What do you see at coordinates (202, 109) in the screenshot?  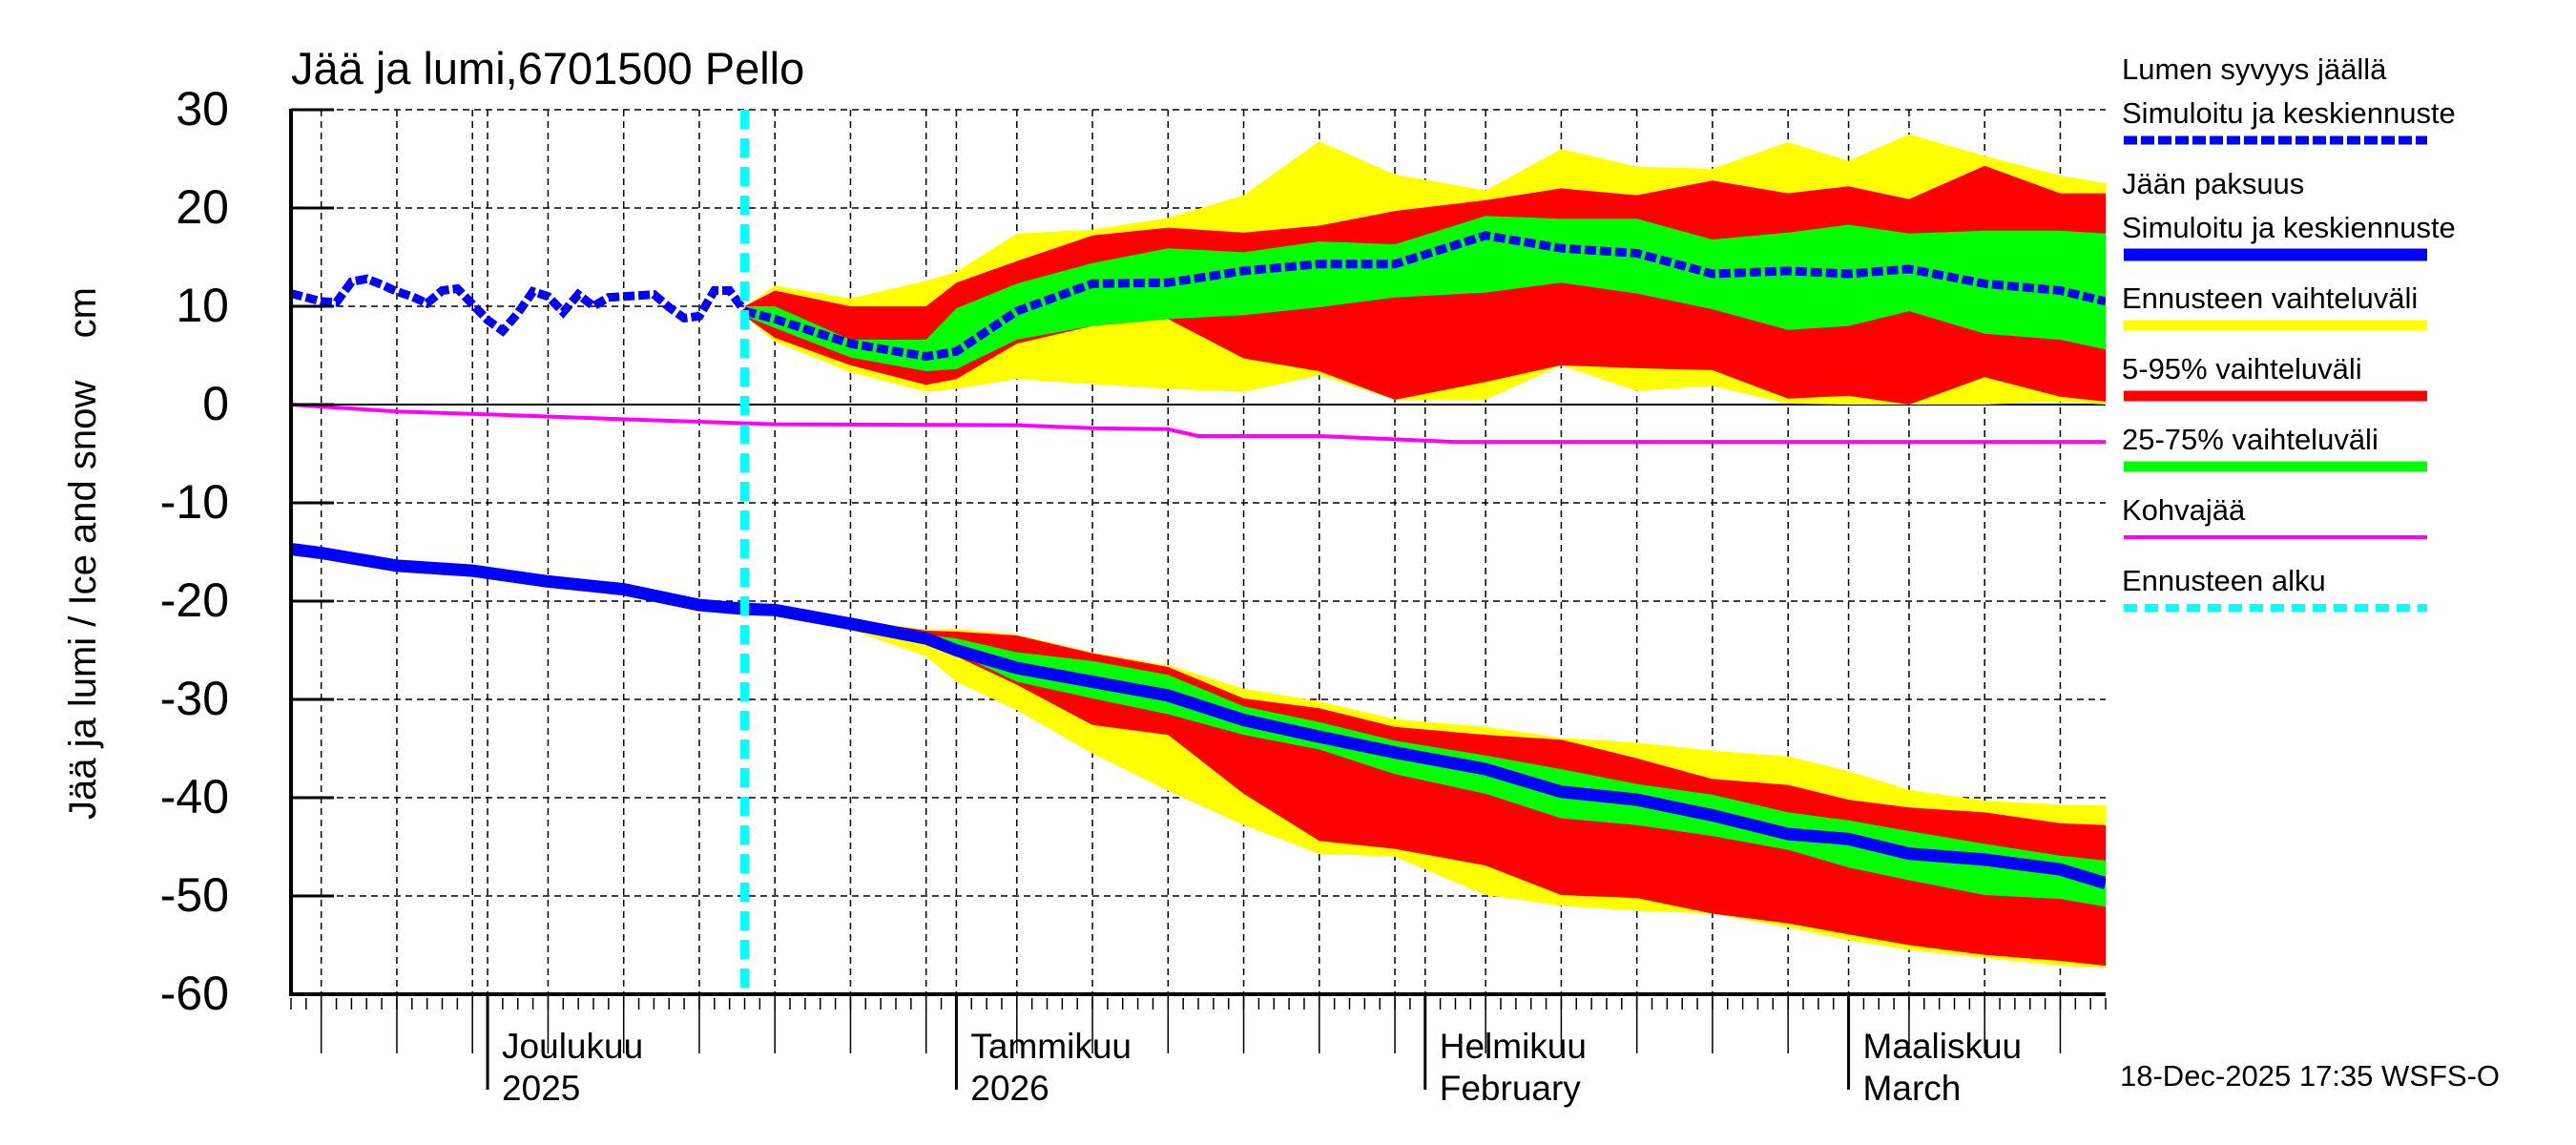 I see `y-tick-label: 30` at bounding box center [202, 109].